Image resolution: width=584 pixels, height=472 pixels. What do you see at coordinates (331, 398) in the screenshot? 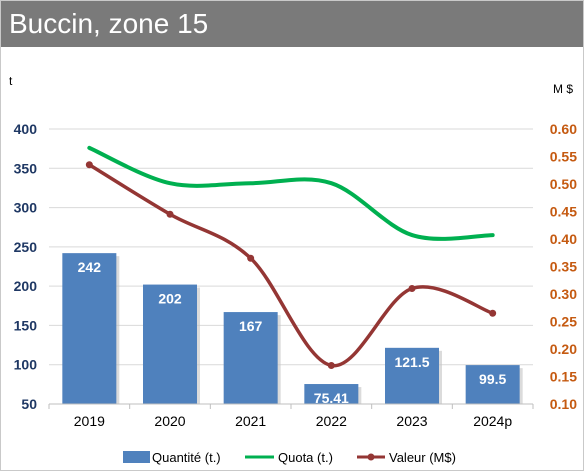
I see `bar-data-label: 75.41` at bounding box center [331, 398].